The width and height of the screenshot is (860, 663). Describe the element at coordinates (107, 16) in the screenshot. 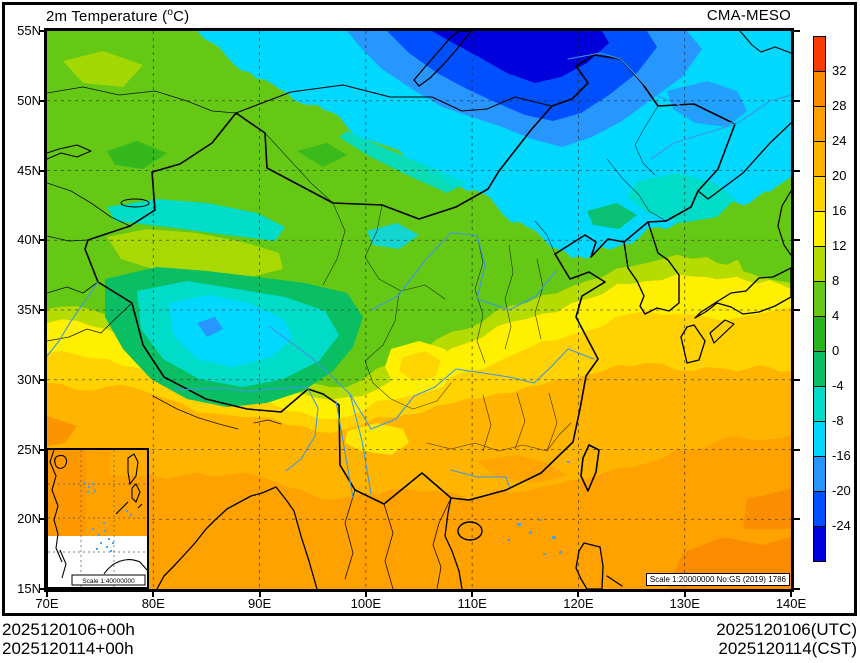

I see `title-text: 2m Temperature (` at that location.